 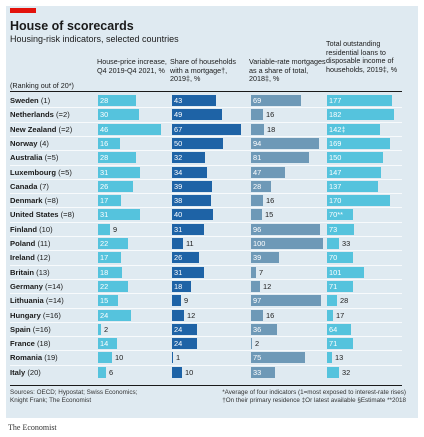 What do you see at coordinates (43, 243) in the screenshot?
I see `country-rank: 11` at bounding box center [43, 243].